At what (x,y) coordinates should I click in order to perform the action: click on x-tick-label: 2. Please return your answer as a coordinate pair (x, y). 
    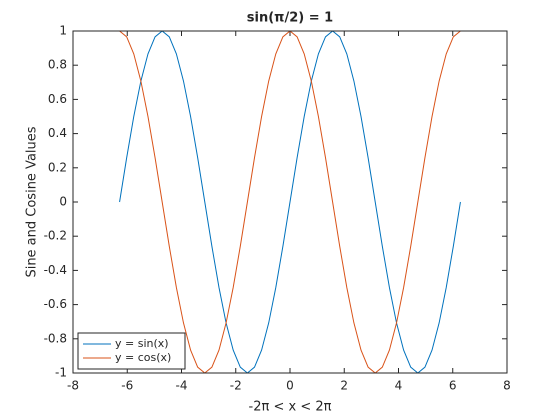
    Looking at the image, I should click on (344, 386).